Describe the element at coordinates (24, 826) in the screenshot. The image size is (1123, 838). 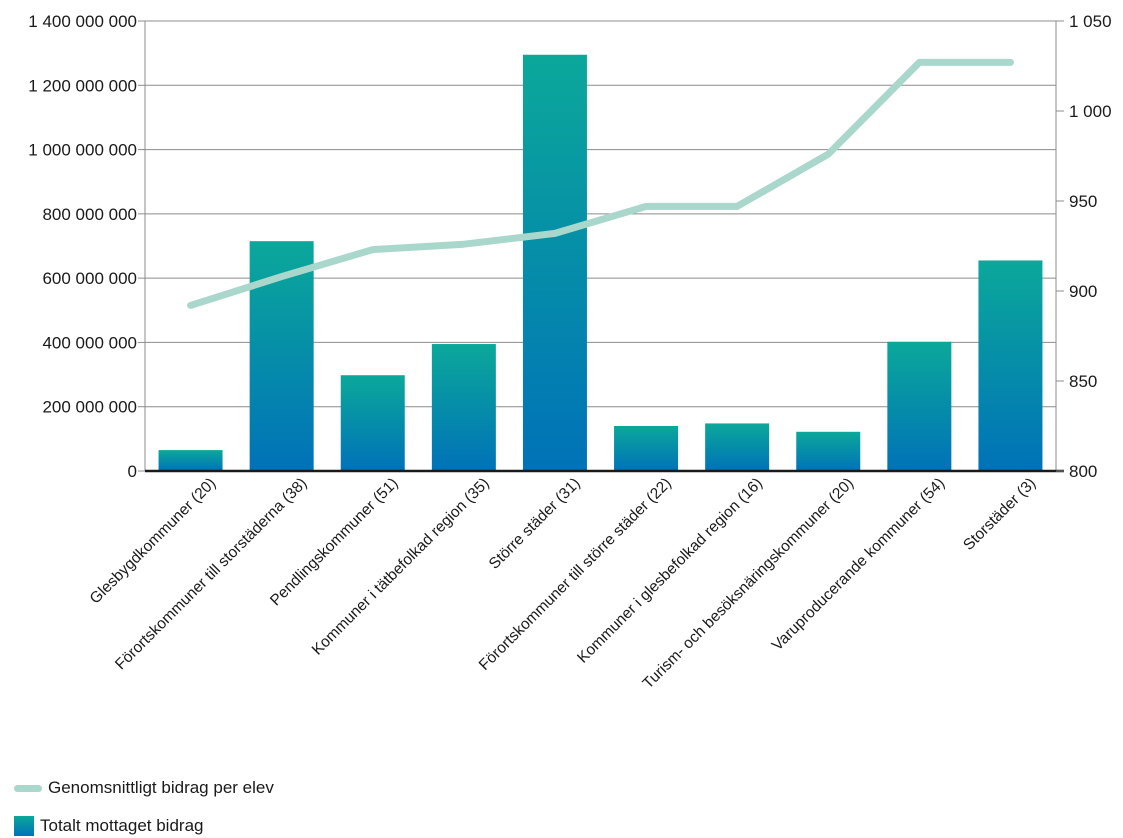
I see `legend-bar-swatch` at that location.